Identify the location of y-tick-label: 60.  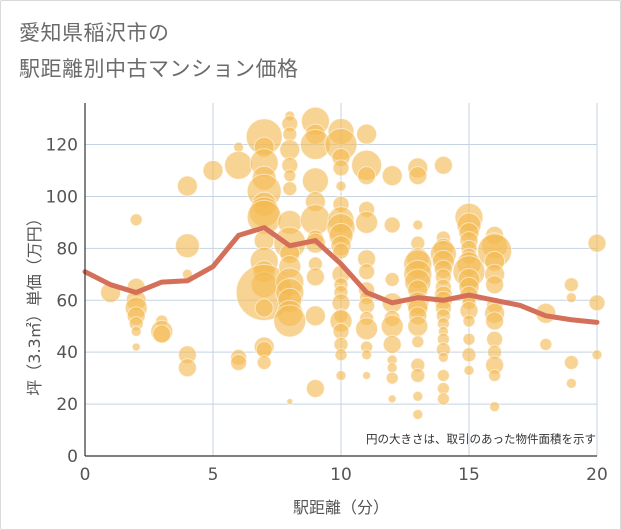
(67, 301).